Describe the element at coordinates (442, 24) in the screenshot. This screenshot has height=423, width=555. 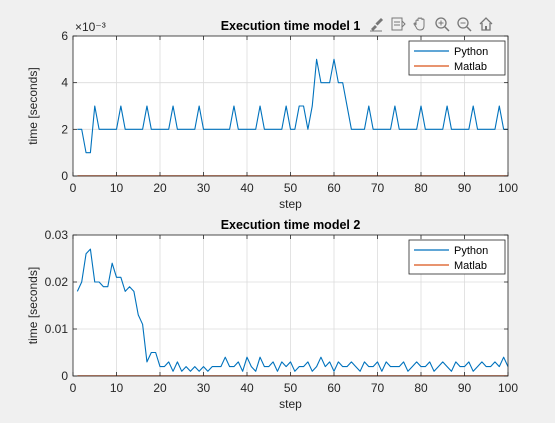
I see `zoom-in-icon` at that location.